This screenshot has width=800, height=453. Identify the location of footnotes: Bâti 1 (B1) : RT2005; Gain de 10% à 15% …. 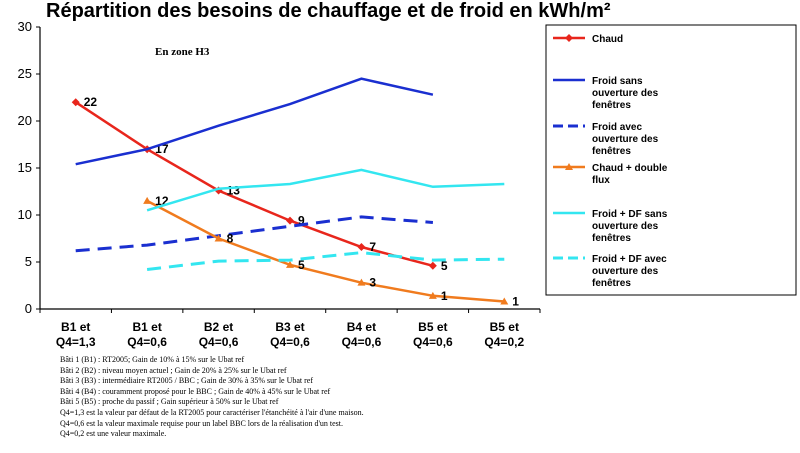
(212, 397).